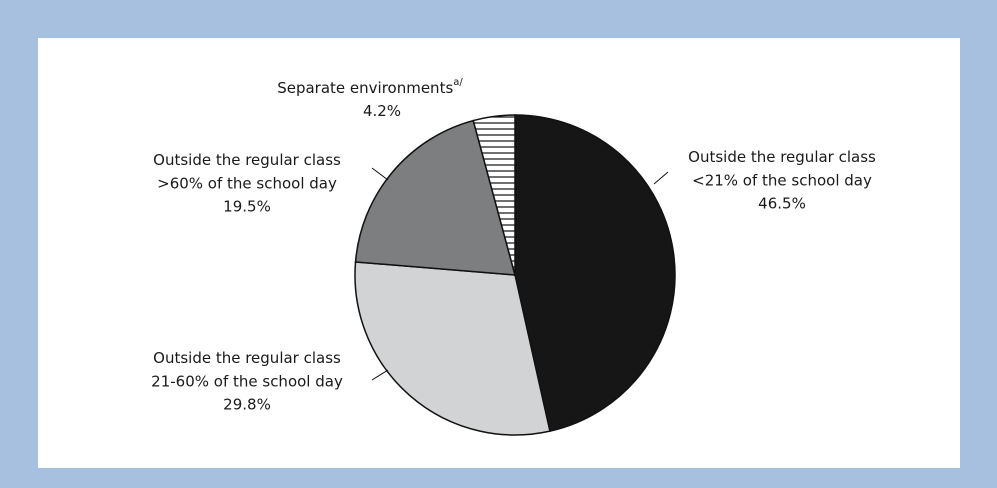 Image resolution: width=997 pixels, height=488 pixels. Describe the element at coordinates (382, 111) in the screenshot. I see `value-label: 4.2%` at that location.